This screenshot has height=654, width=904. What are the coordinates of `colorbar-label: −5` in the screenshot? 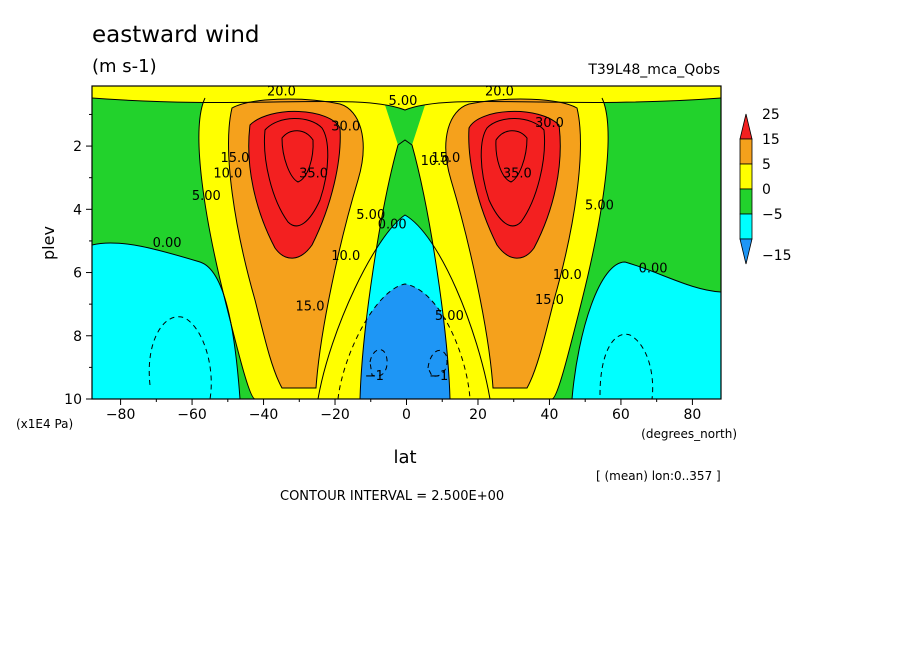 It's located at (772, 215).